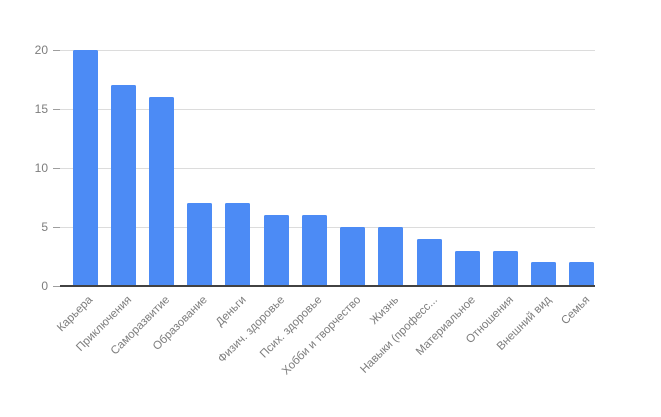  What do you see at coordinates (41, 168) in the screenshot?
I see `y-tick-label: 10` at bounding box center [41, 168].